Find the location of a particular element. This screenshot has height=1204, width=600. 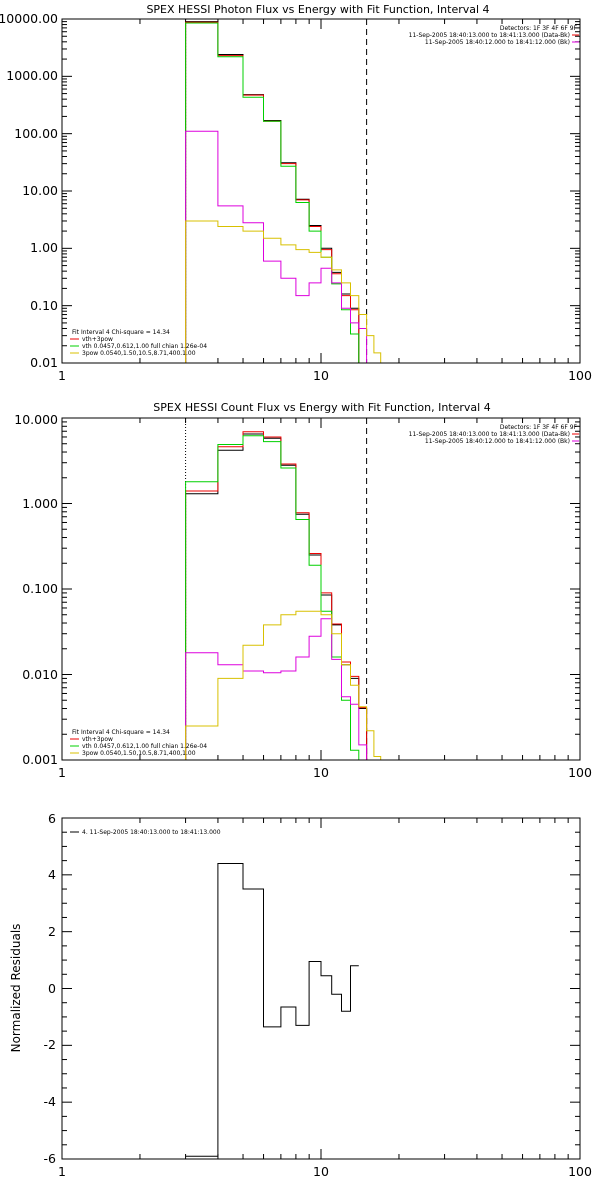

residuals-x-tick-labels: 1 10 100 is located at coordinates (325, 1171).